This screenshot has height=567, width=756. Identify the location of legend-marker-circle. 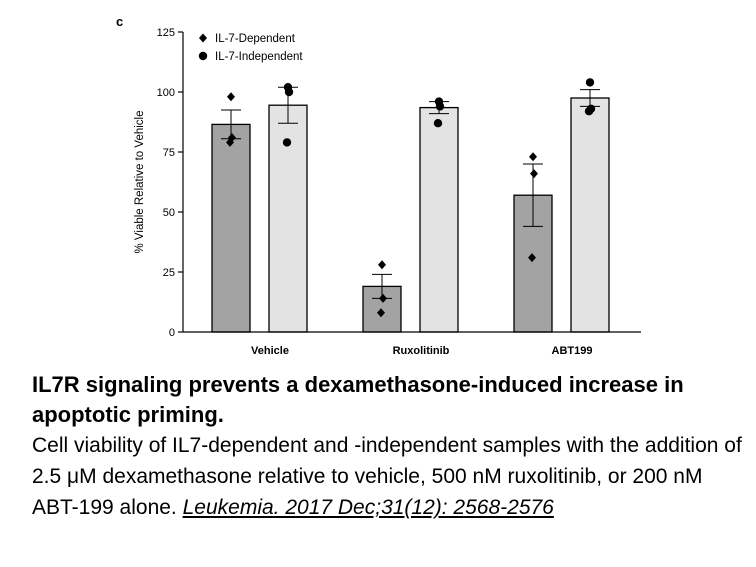
(203, 56).